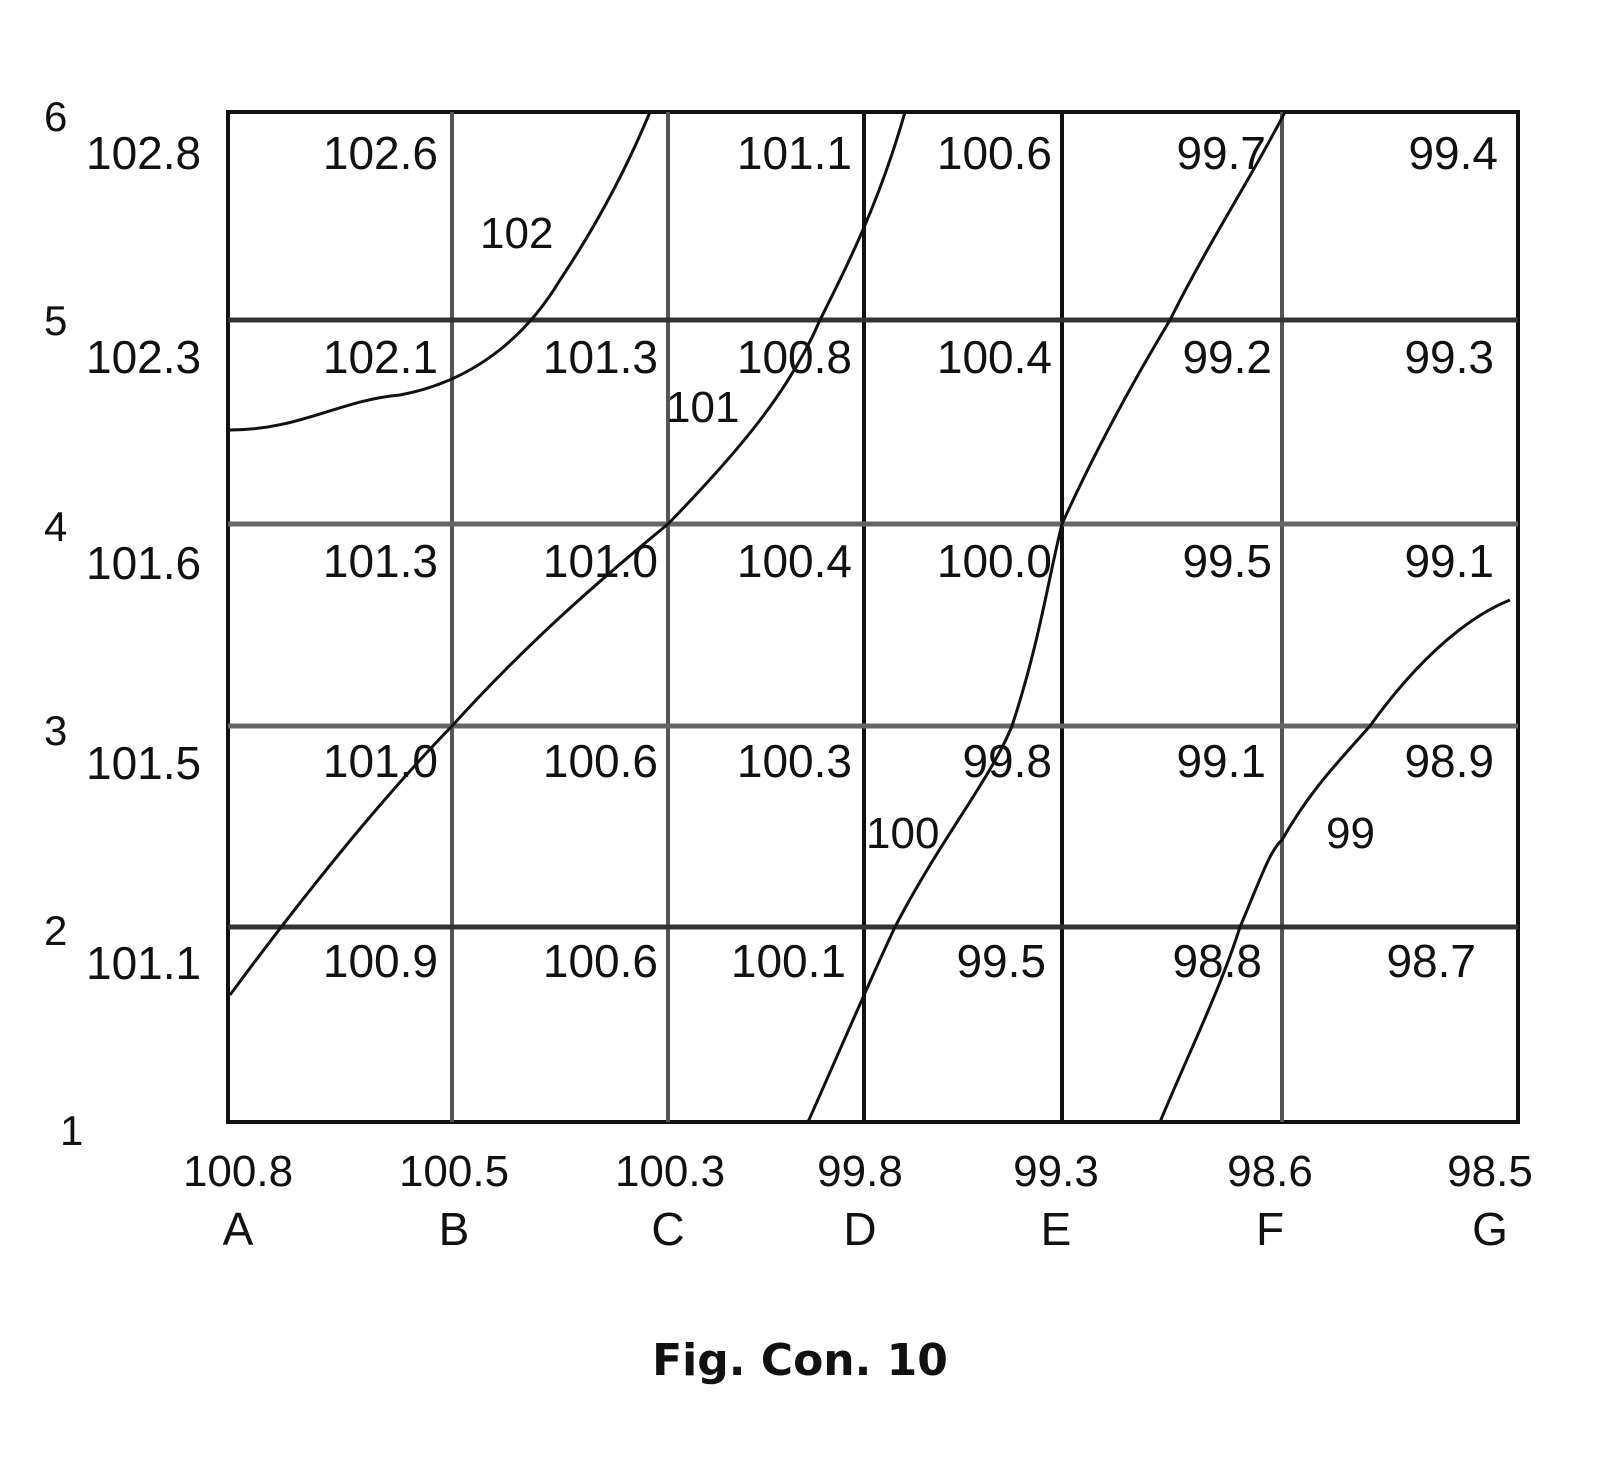 The height and width of the screenshot is (1460, 1600). I want to click on column-letter: F, so click(1270, 1229).